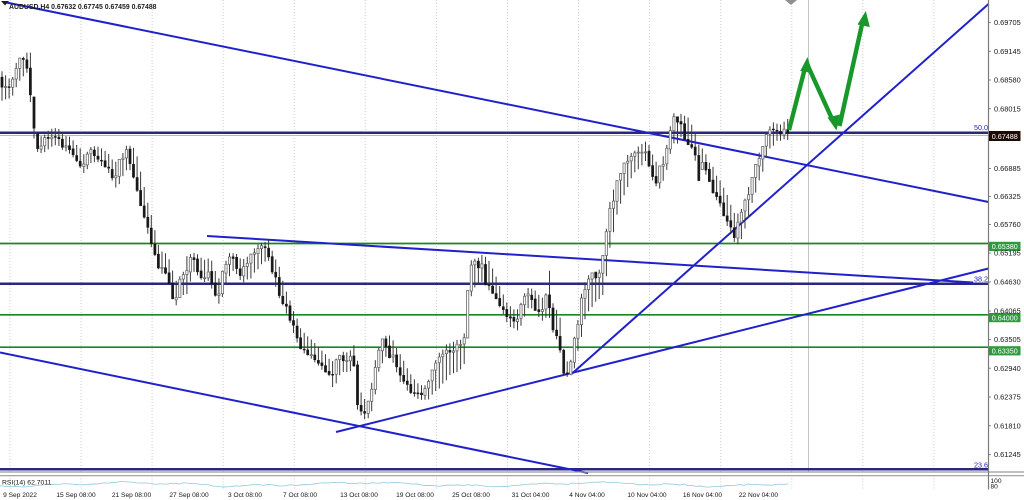 The image size is (1024, 500). I want to click on svg-text: 7 Oct 08:00, so click(300, 495).